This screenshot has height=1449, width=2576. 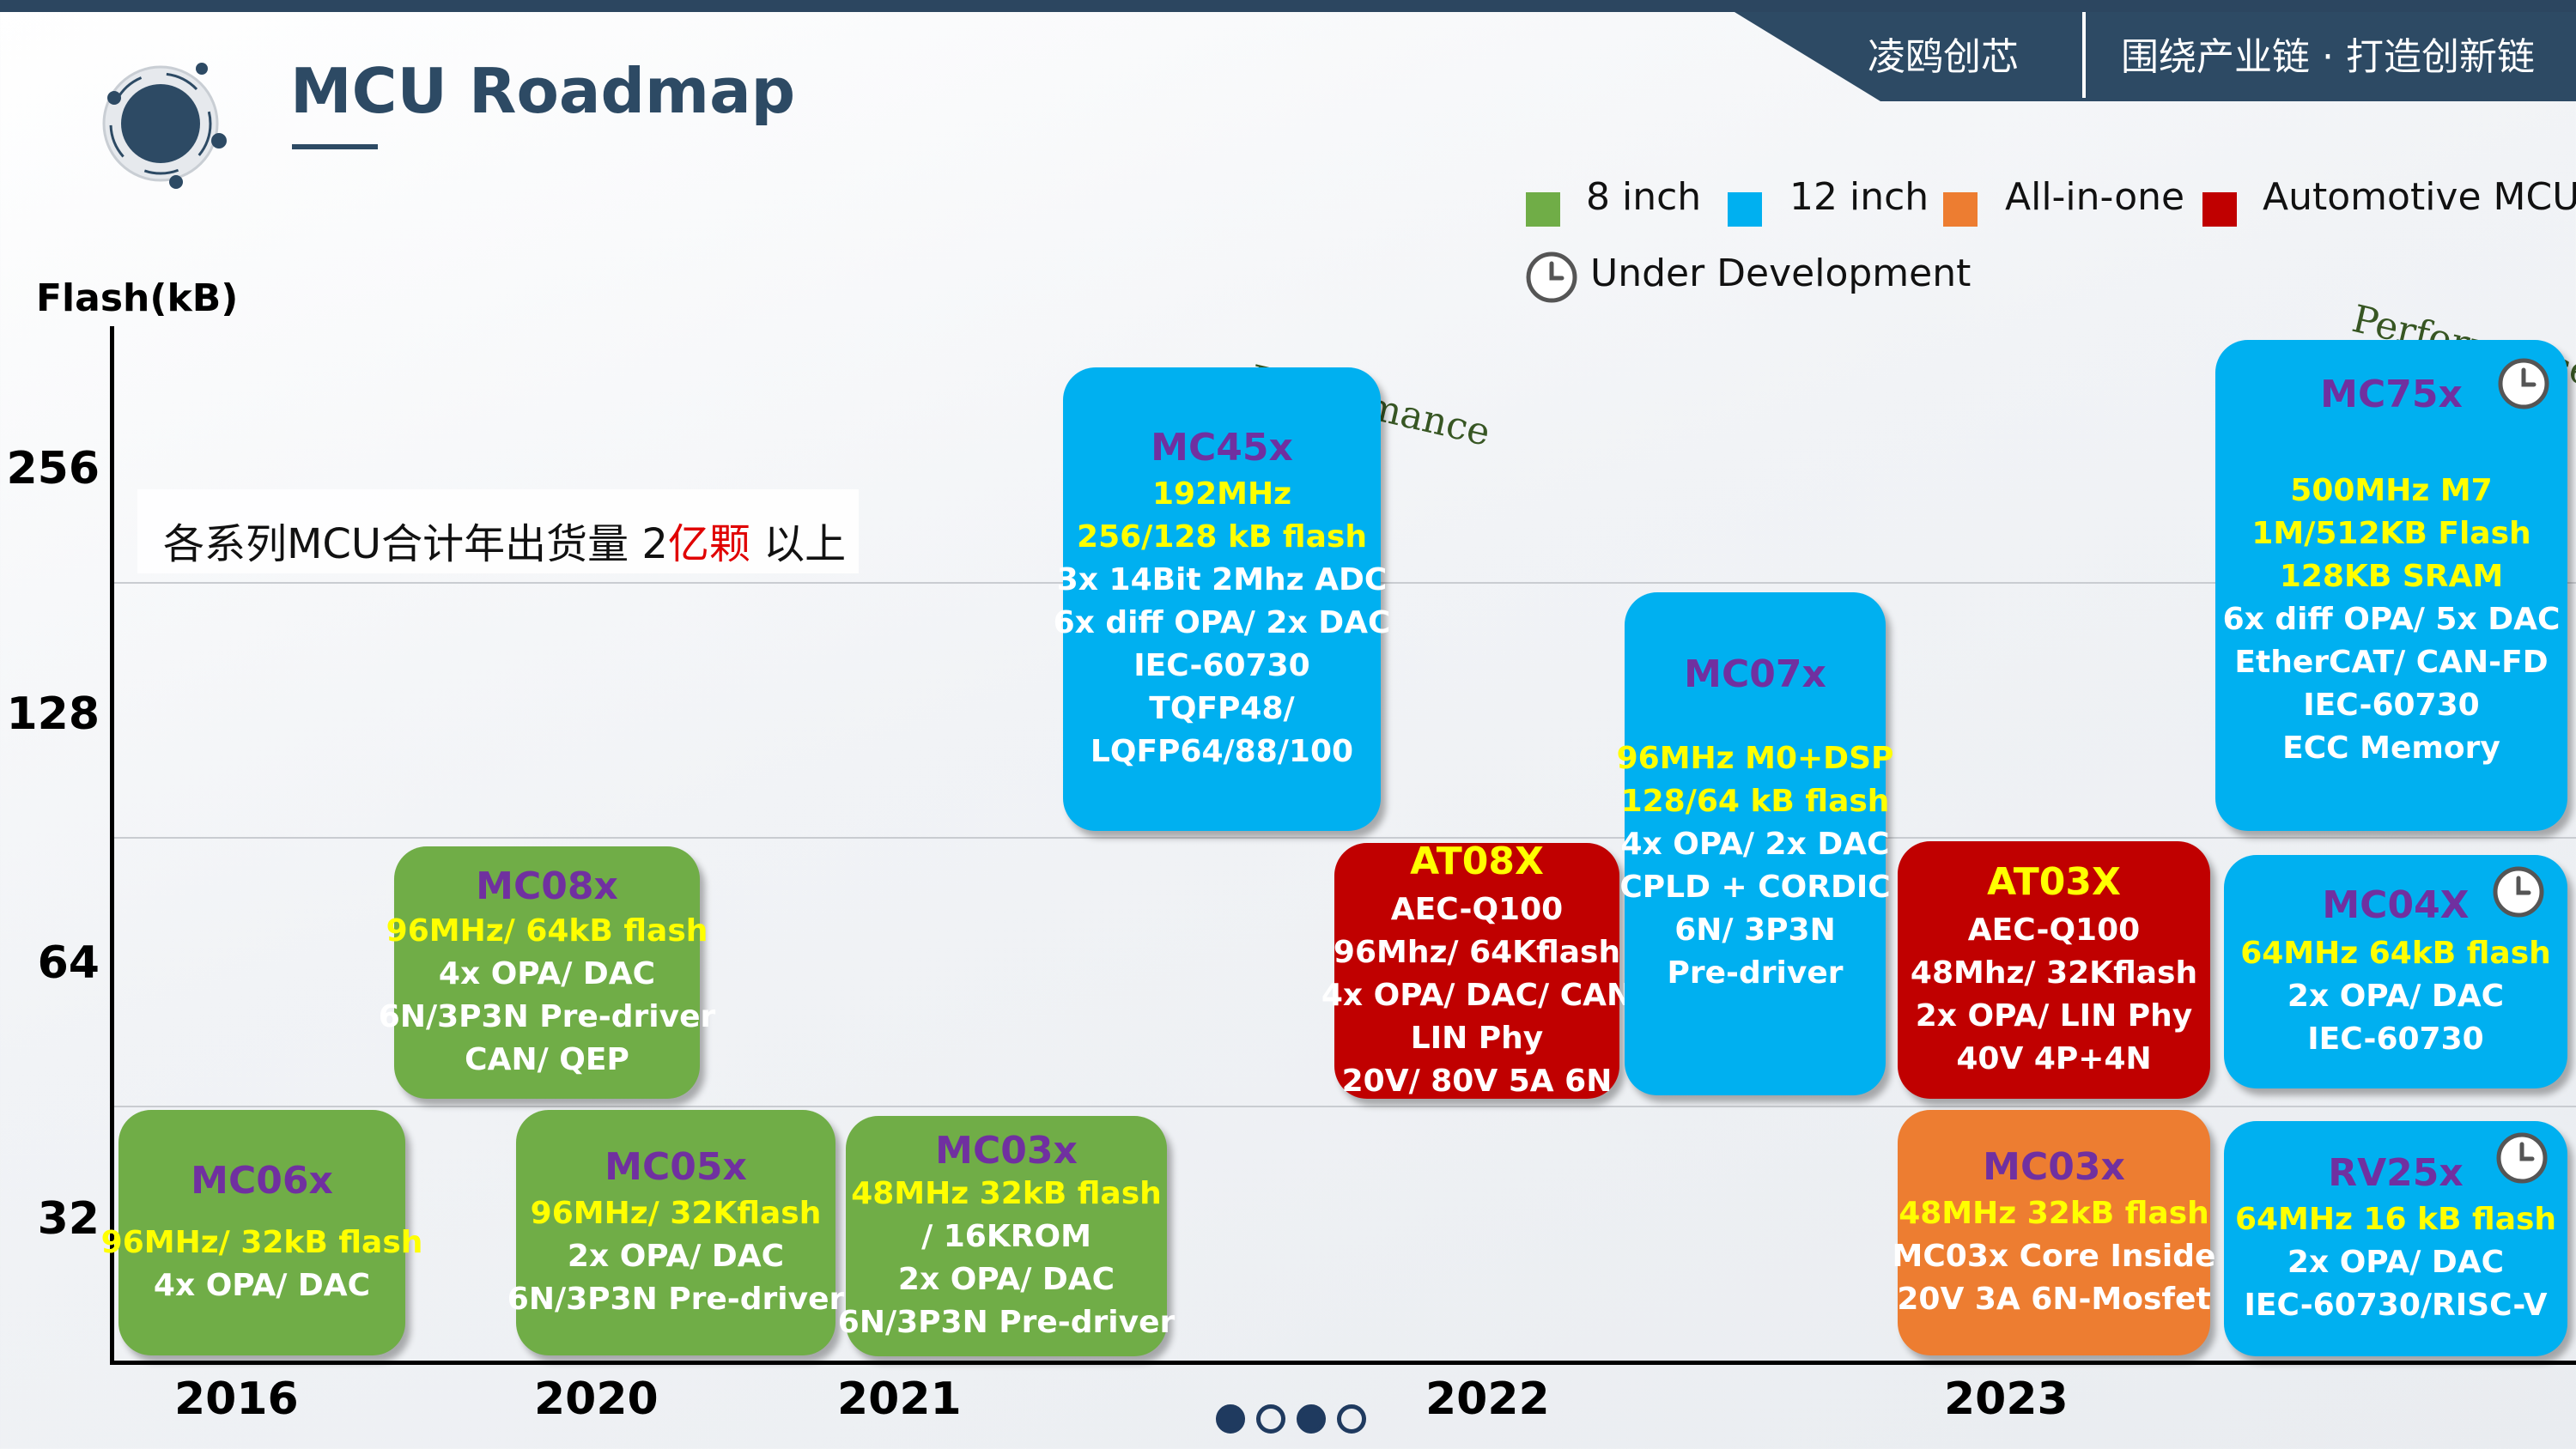 I want to click on legend-label-12inch: 12 inch, so click(x=1859, y=197).